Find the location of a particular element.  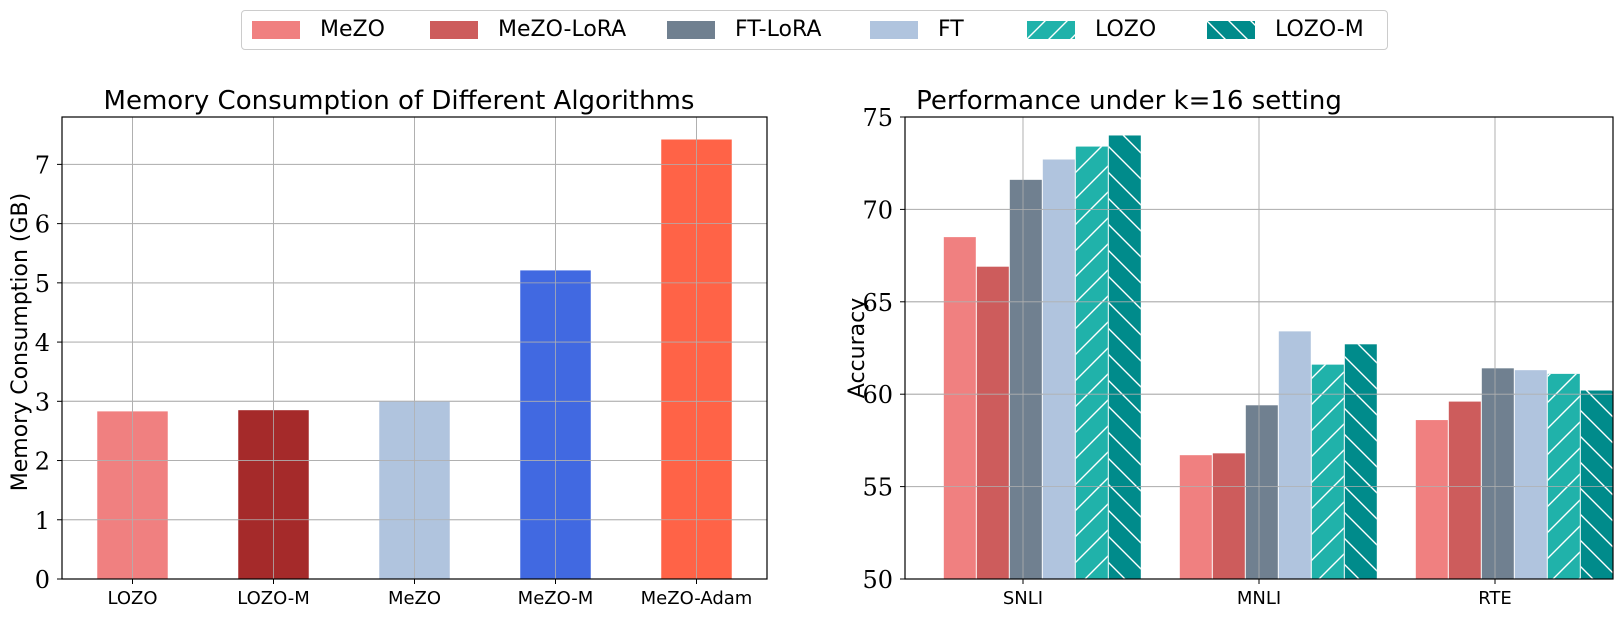

memory-chart-y-ticks: 0 1 2 3 4 5 6 7 is located at coordinates (48, 372).